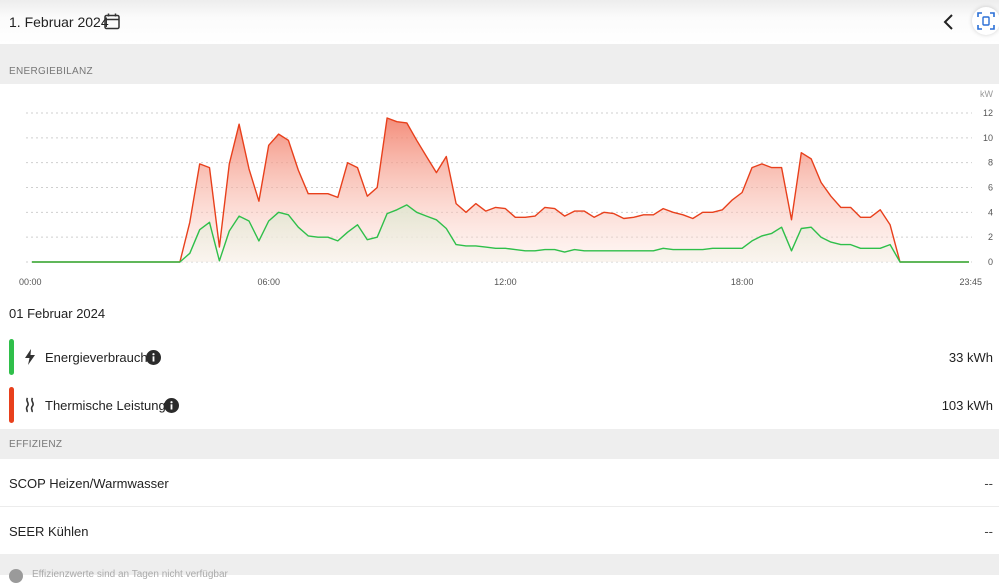  Describe the element at coordinates (96, 357) in the screenshot. I see `consumption-label: Energieverbrauch` at that location.